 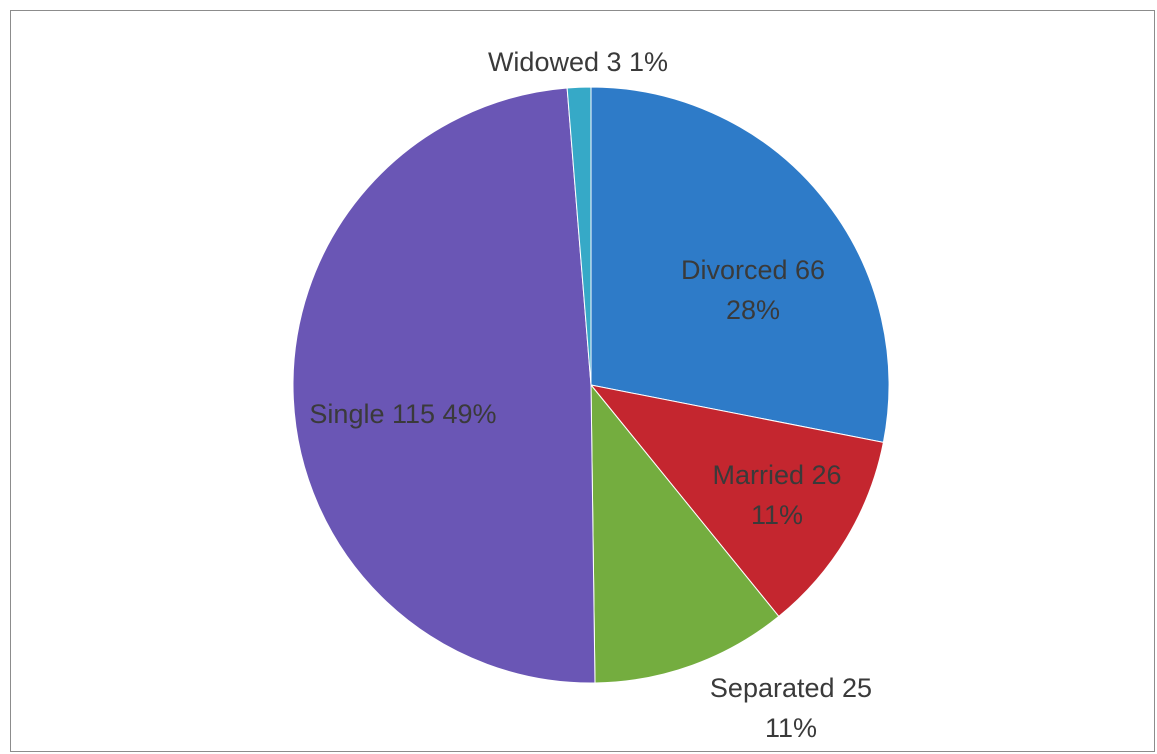 What do you see at coordinates (791, 728) in the screenshot?
I see `slice-percent-separated: 11%` at bounding box center [791, 728].